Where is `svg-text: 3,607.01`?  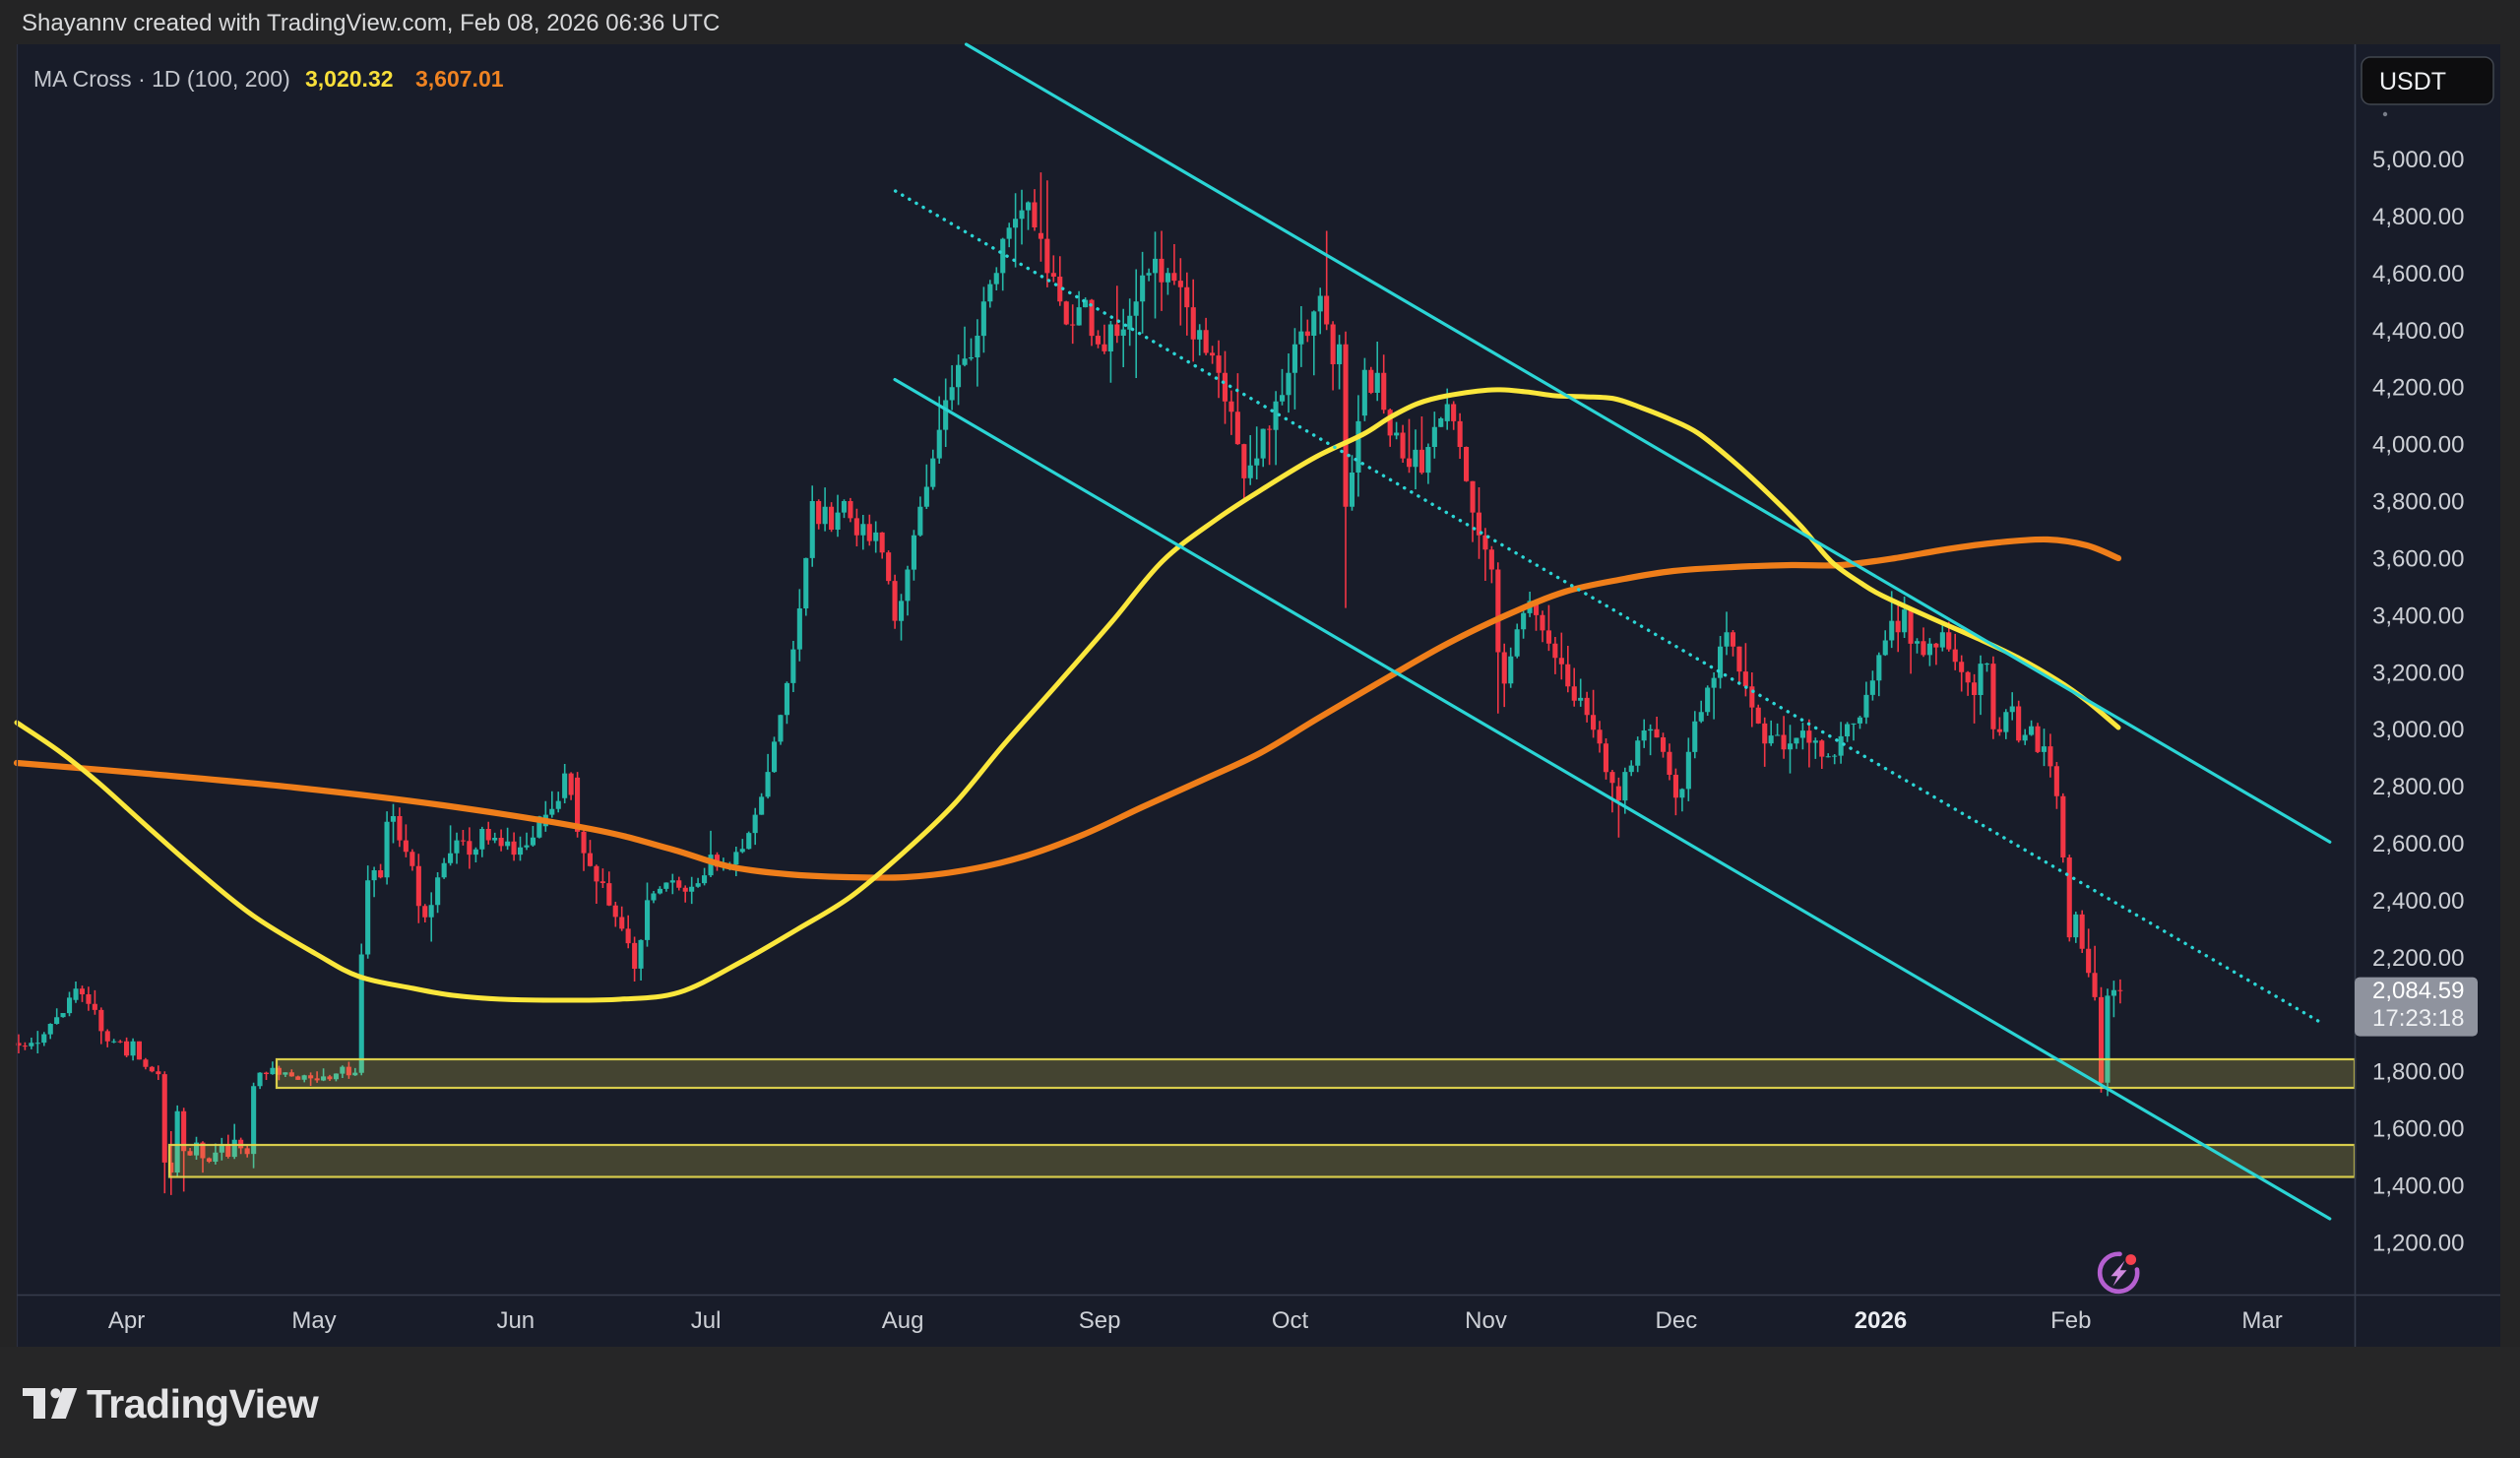 svg-text: 3,607.01 is located at coordinates (459, 79).